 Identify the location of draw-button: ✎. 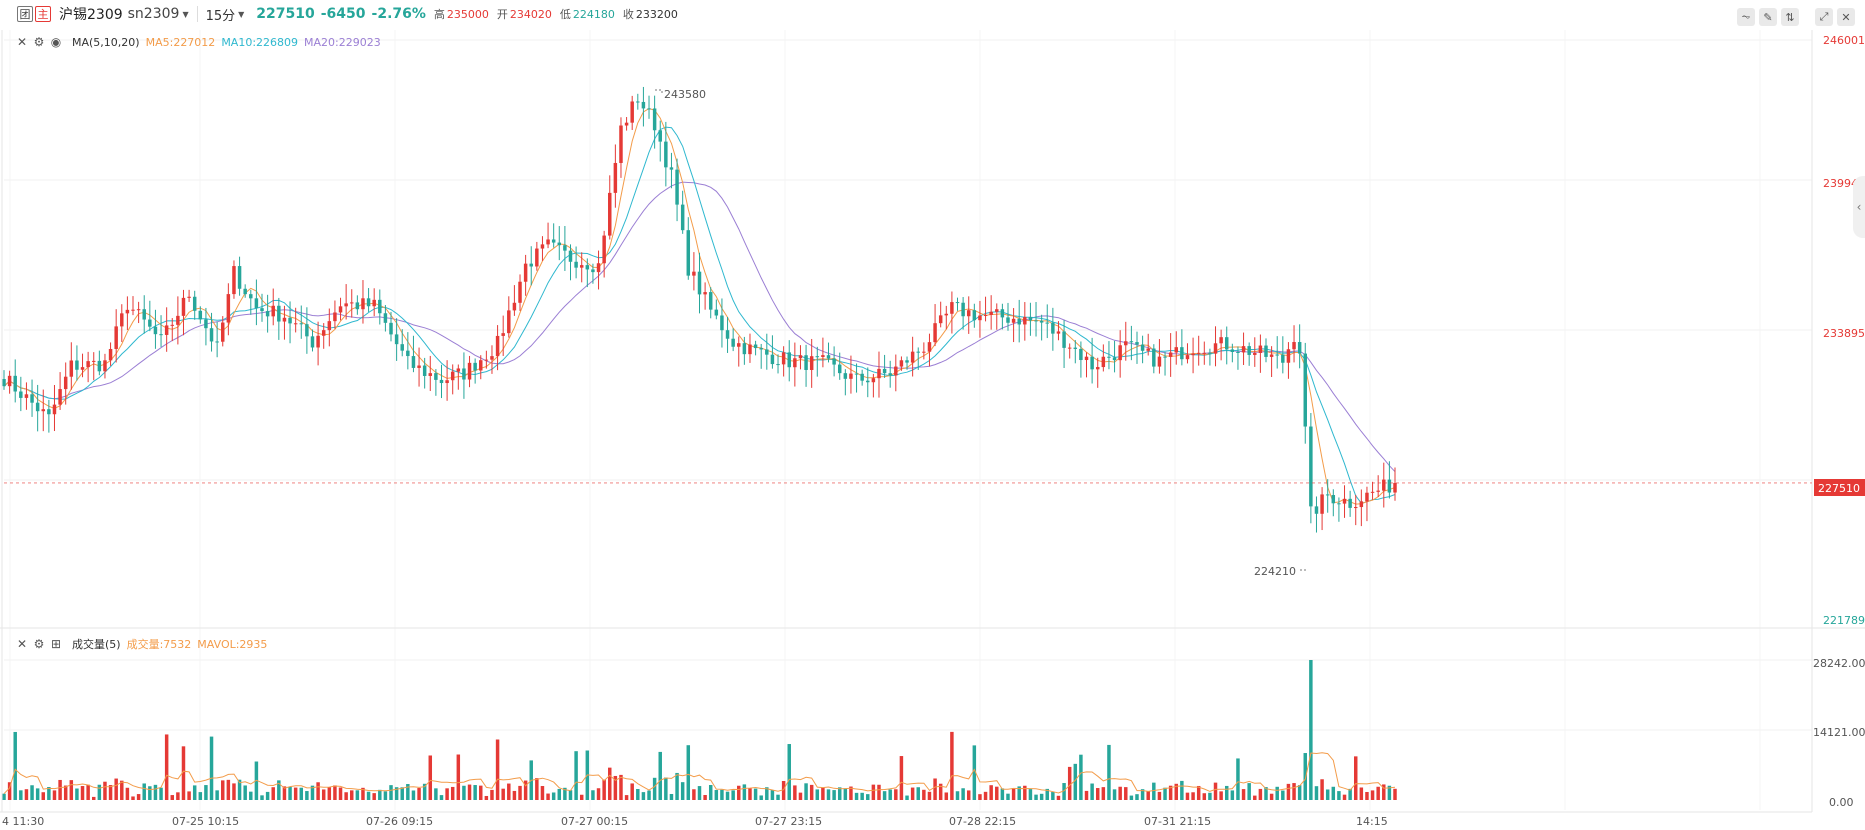
(1768, 17).